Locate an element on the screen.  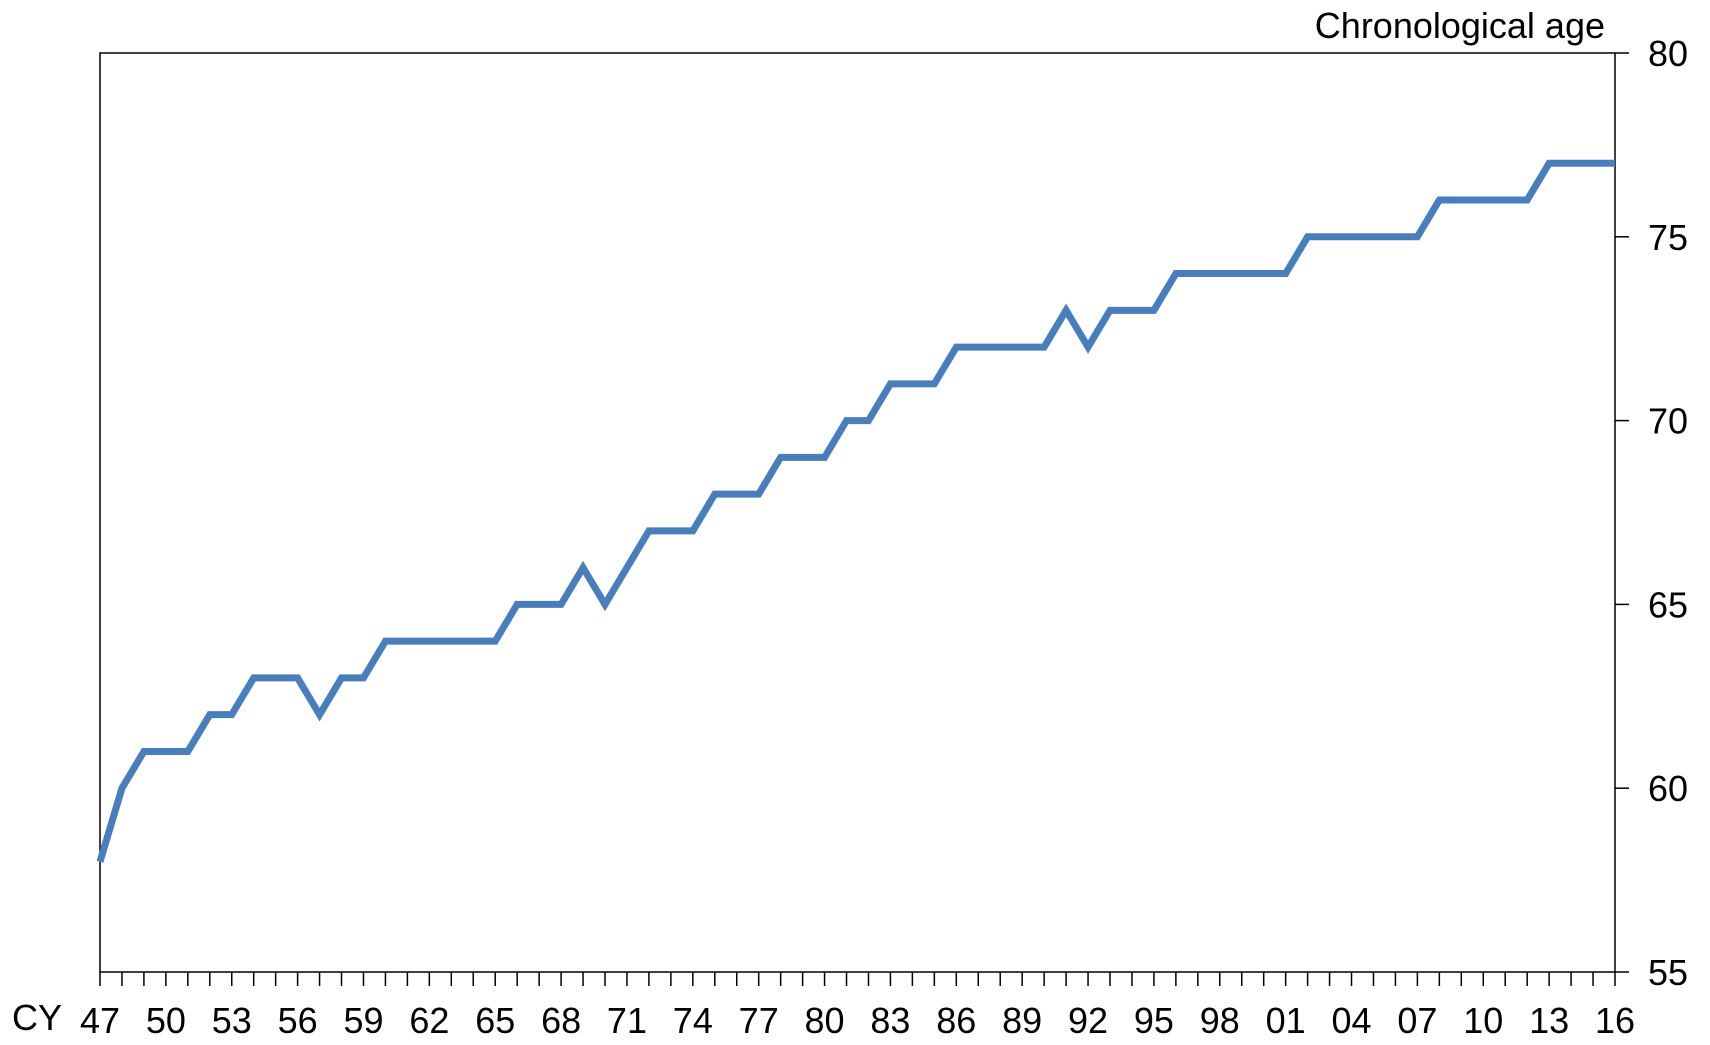
y-tick-label: 65 is located at coordinates (1668, 604).